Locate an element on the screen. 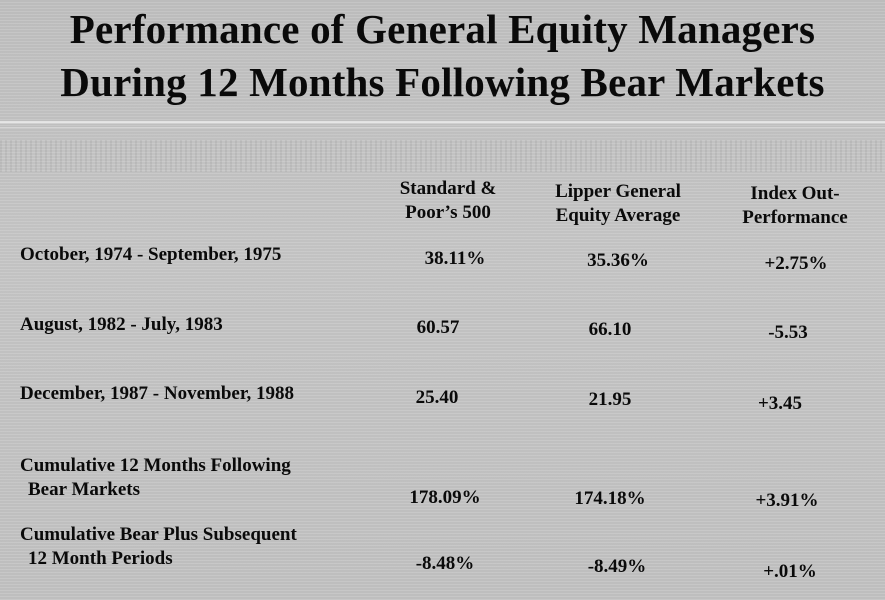 This screenshot has width=885, height=600. table-cell-sp500: 38.11% is located at coordinates (455, 258).